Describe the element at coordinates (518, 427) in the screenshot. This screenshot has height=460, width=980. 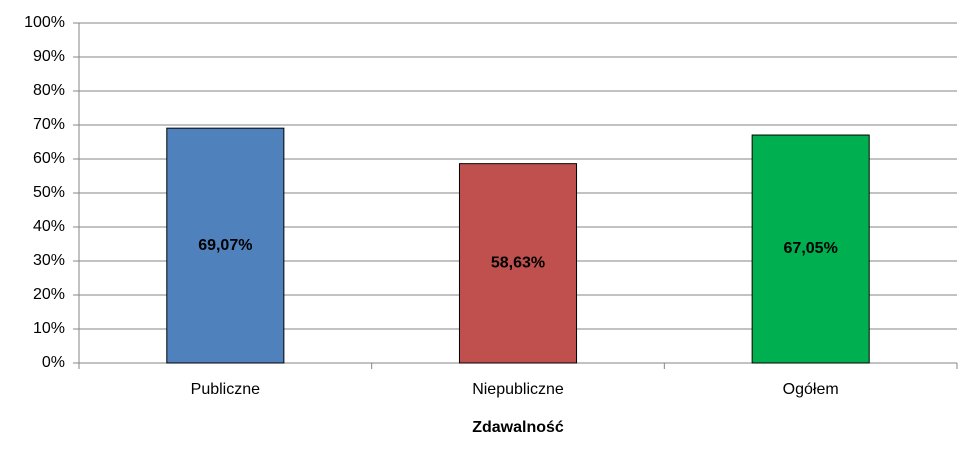
I see `x-axis-title: Zdawalność` at that location.